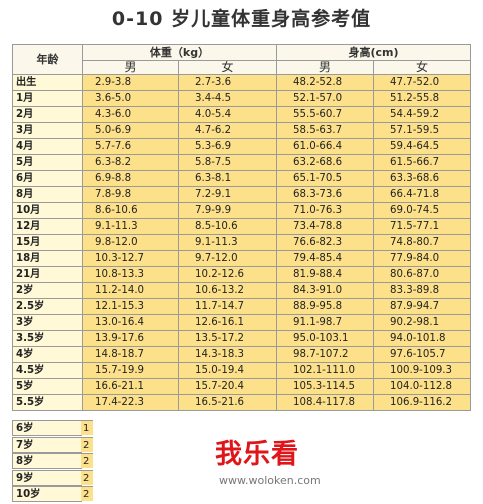  What do you see at coordinates (227, 226) in the screenshot?
I see `weight-girl-cell: 8.5-10.6` at bounding box center [227, 226].